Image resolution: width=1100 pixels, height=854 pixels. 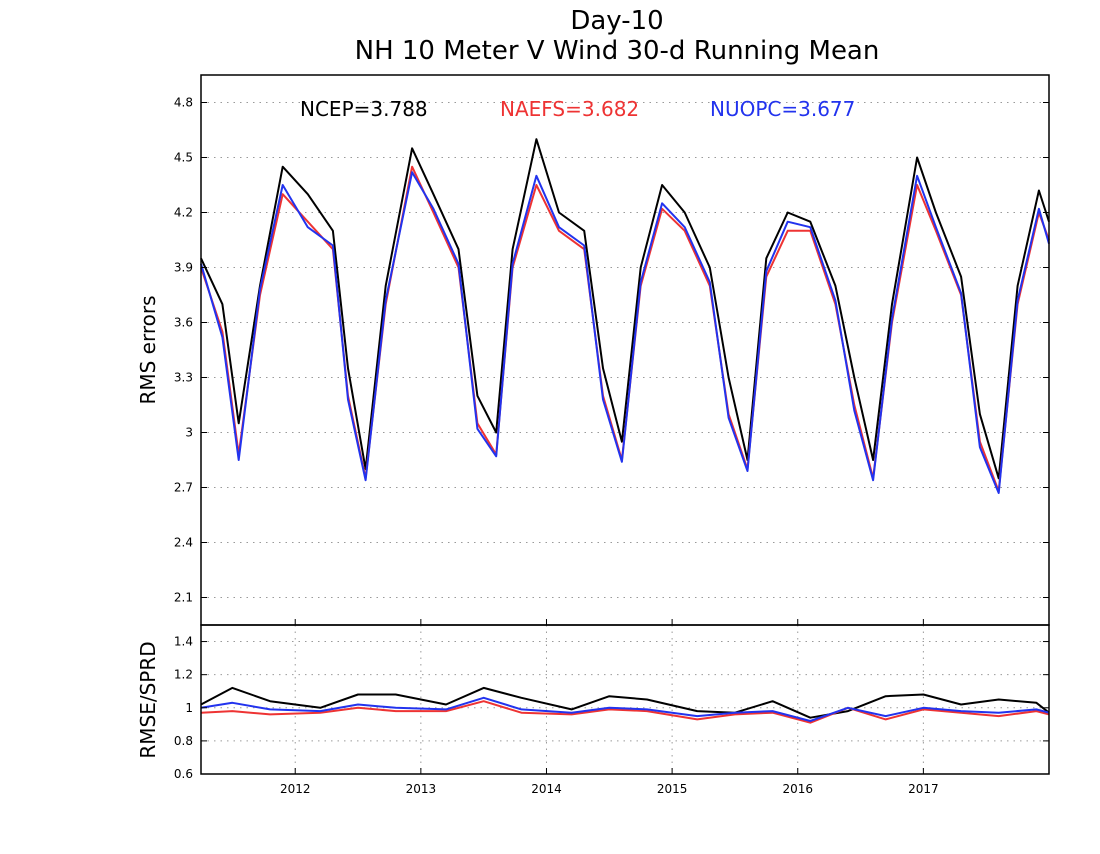 What do you see at coordinates (672, 789) in the screenshot?
I see `x-tick-label: 2015` at bounding box center [672, 789].